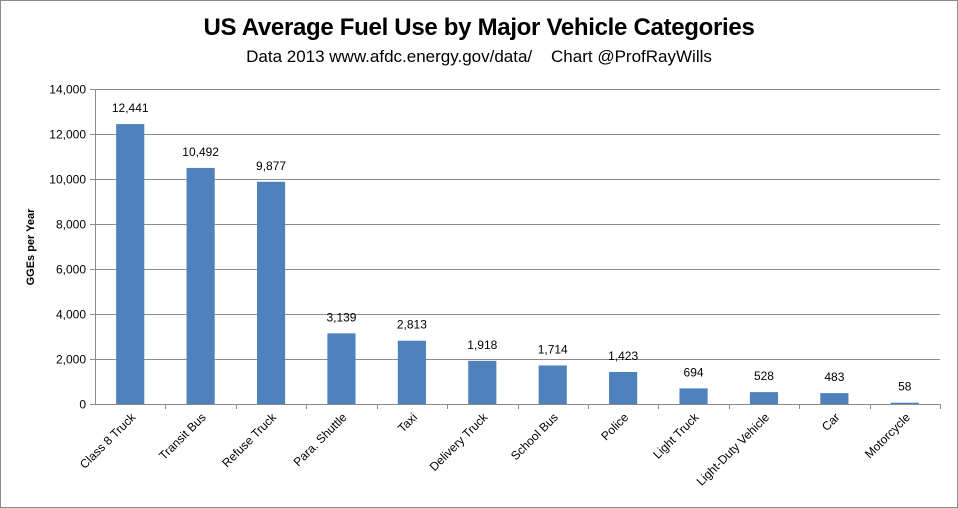  What do you see at coordinates (341, 317) in the screenshot?
I see `data-label: 3,139` at bounding box center [341, 317].